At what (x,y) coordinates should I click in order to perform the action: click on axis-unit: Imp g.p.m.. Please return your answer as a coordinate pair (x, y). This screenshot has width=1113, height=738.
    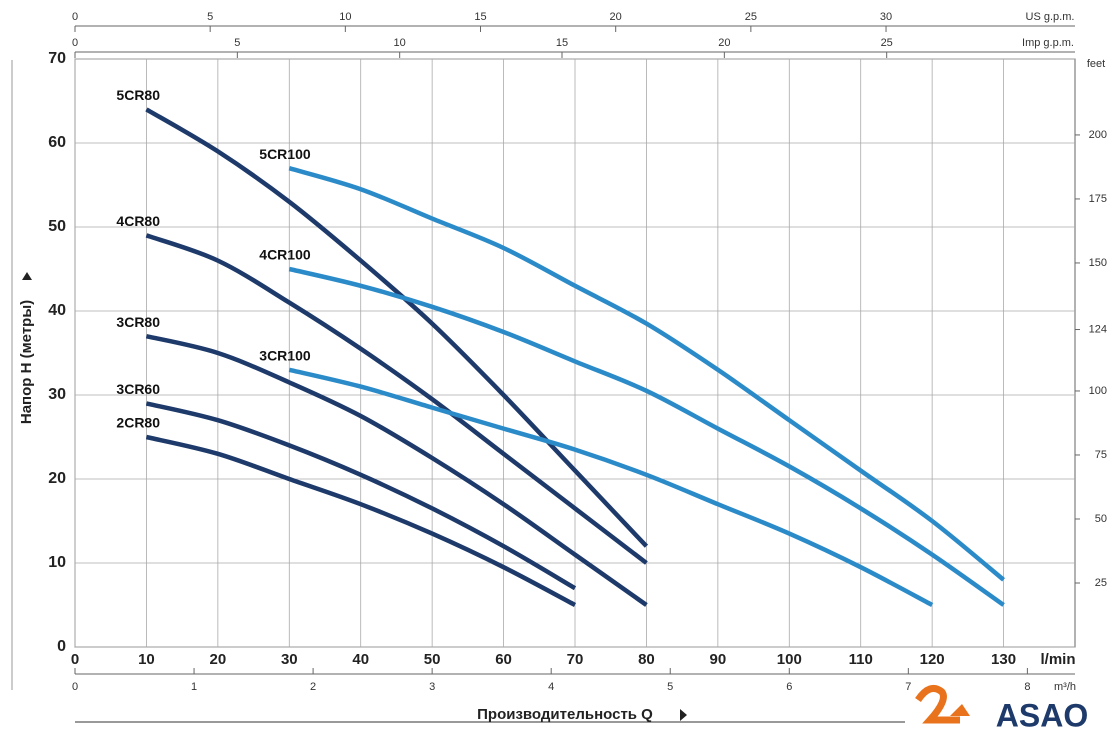
    Looking at the image, I should click on (1048, 43).